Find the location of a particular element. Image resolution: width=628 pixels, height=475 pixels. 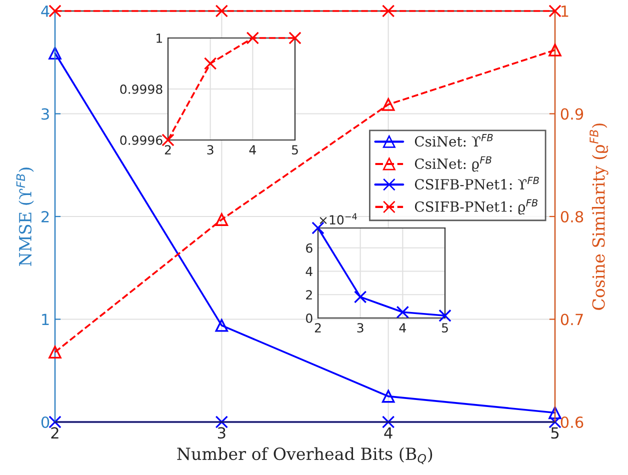

legend-label: CSIFB-PNet1: ϒ$^{FB}$ is located at coordinates (476, 183).